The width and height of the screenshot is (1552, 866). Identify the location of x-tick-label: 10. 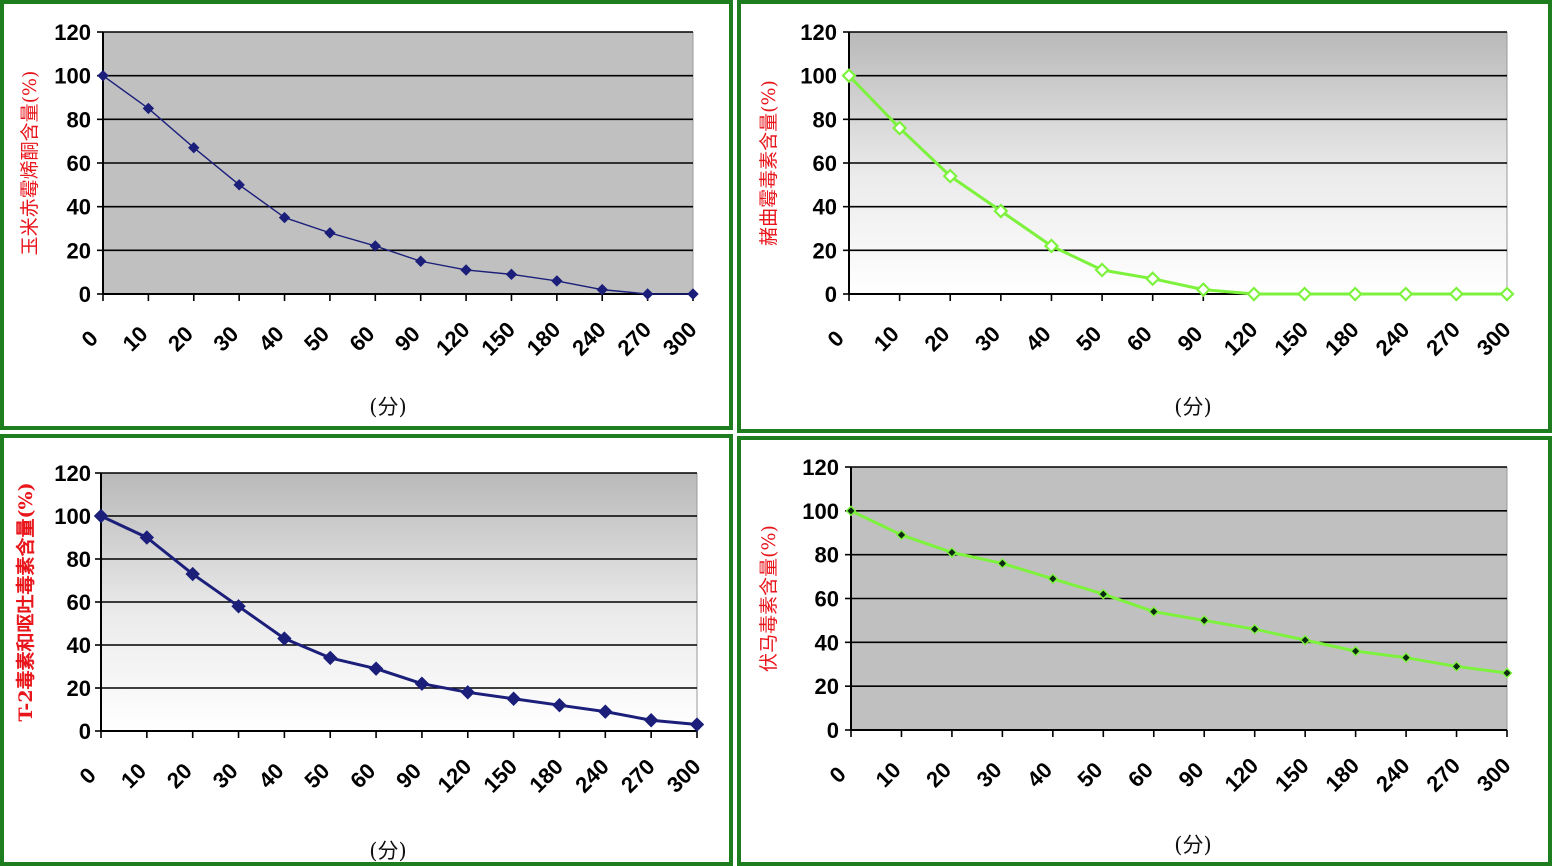
(888, 774).